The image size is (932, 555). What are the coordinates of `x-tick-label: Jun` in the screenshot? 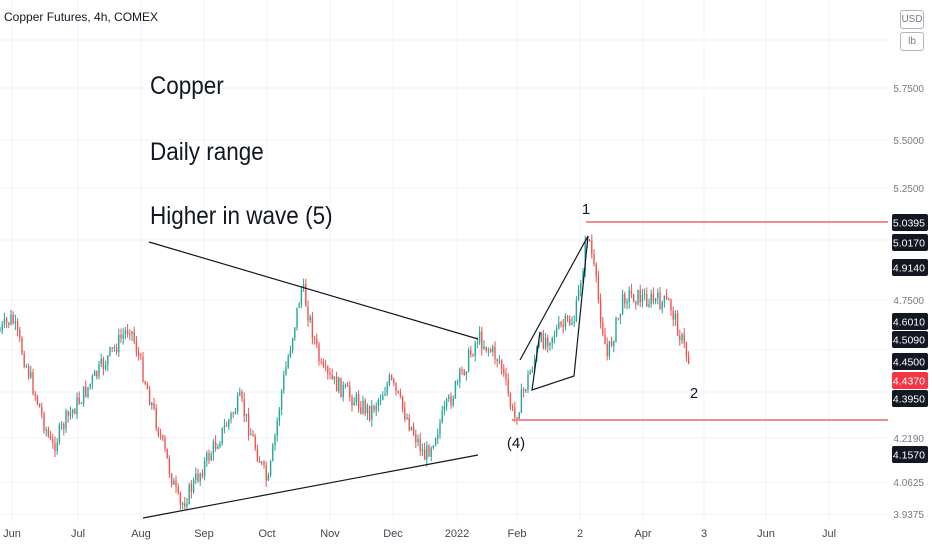 It's located at (12, 534).